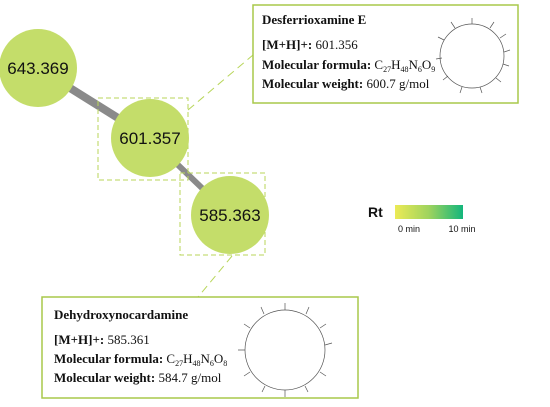 Image resolution: width=550 pixels, height=407 pixels. I want to click on node-label: 601.357, so click(149, 138).